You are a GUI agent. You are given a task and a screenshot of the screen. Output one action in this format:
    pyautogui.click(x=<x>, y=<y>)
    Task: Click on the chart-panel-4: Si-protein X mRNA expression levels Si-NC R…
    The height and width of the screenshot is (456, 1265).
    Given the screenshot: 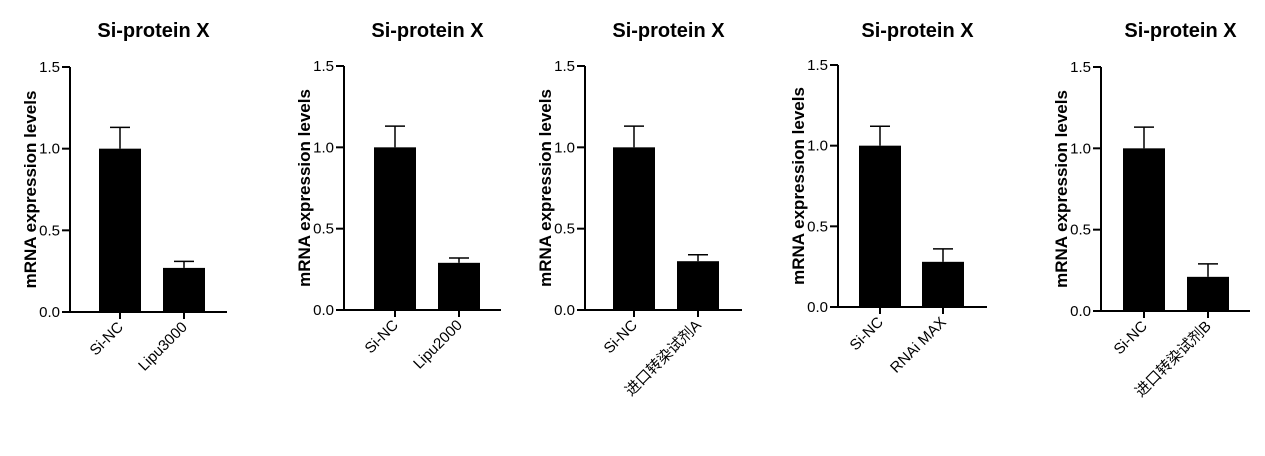 What is the action you would take?
    pyautogui.click(x=888, y=198)
    